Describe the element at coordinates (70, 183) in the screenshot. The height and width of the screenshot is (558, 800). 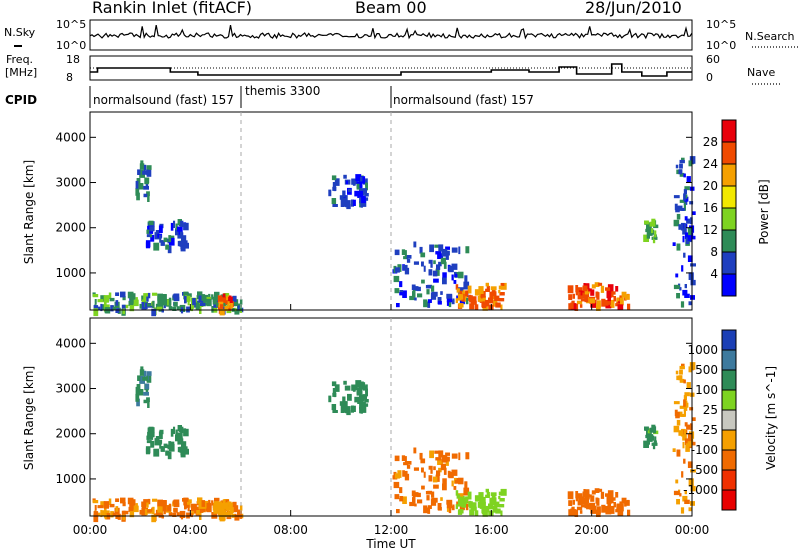
I see `y-tick-label: 3000` at that location.